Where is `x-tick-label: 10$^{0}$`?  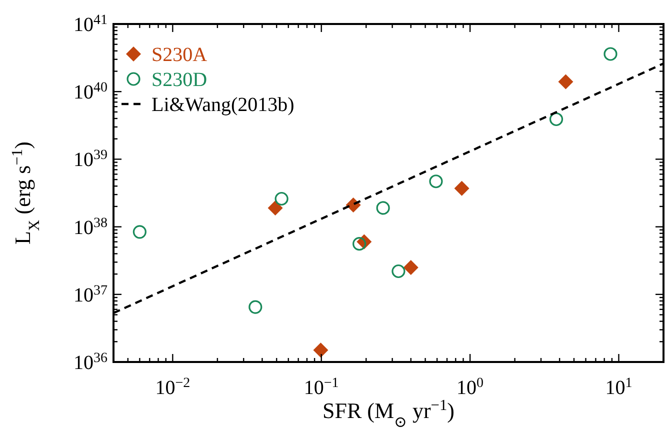
x-tick-label: 10$^{0}$ is located at coordinates (470, 387).